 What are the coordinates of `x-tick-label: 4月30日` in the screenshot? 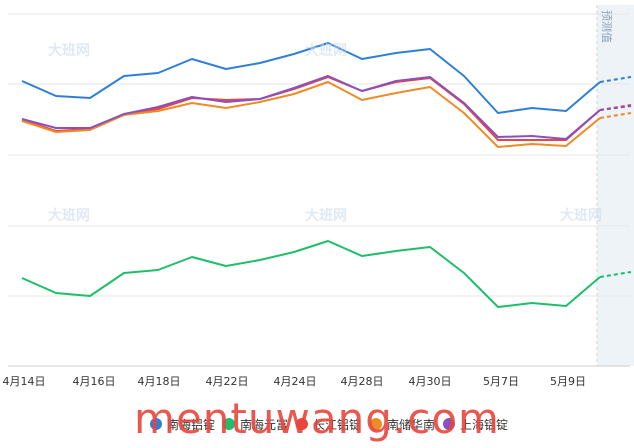 It's located at (430, 381).